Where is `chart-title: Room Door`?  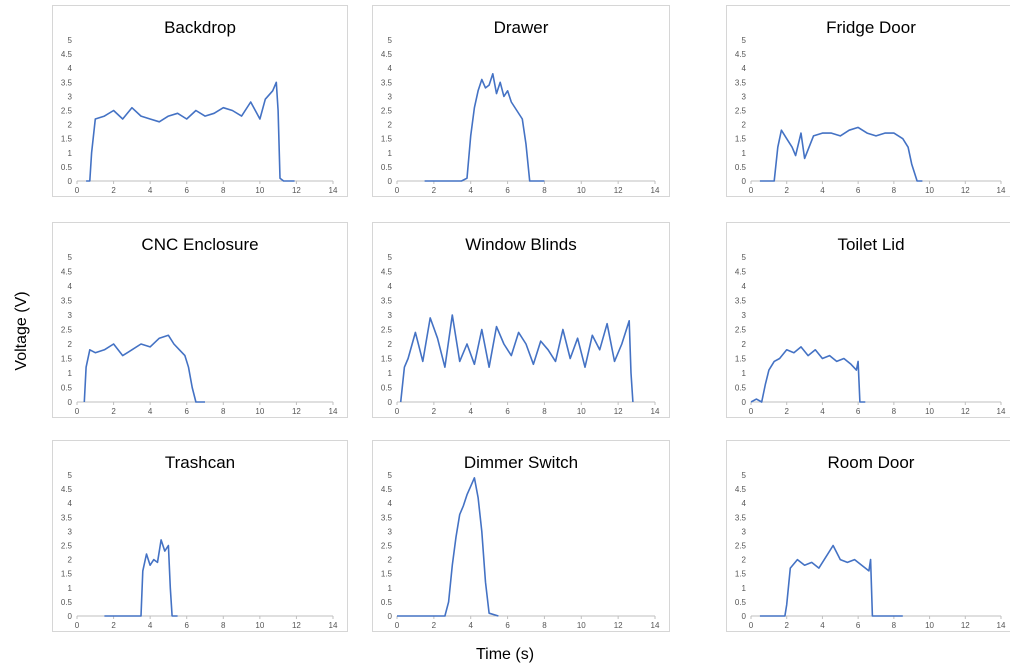 chart-title: Room Door is located at coordinates (871, 462).